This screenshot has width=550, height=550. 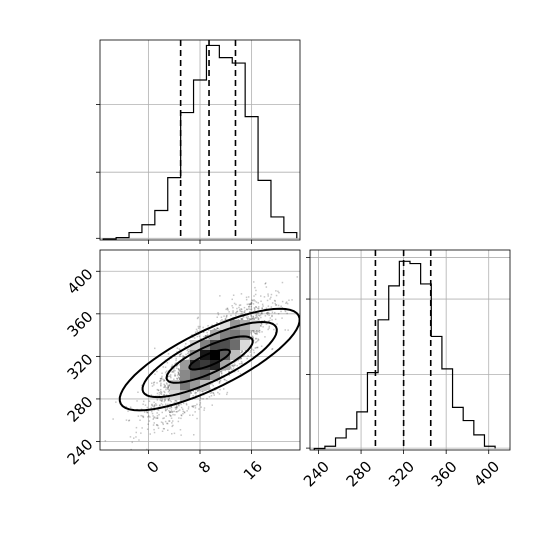 What do you see at coordinates (316, 474) in the screenshot?
I see `x-tick-label: 240` at bounding box center [316, 474].